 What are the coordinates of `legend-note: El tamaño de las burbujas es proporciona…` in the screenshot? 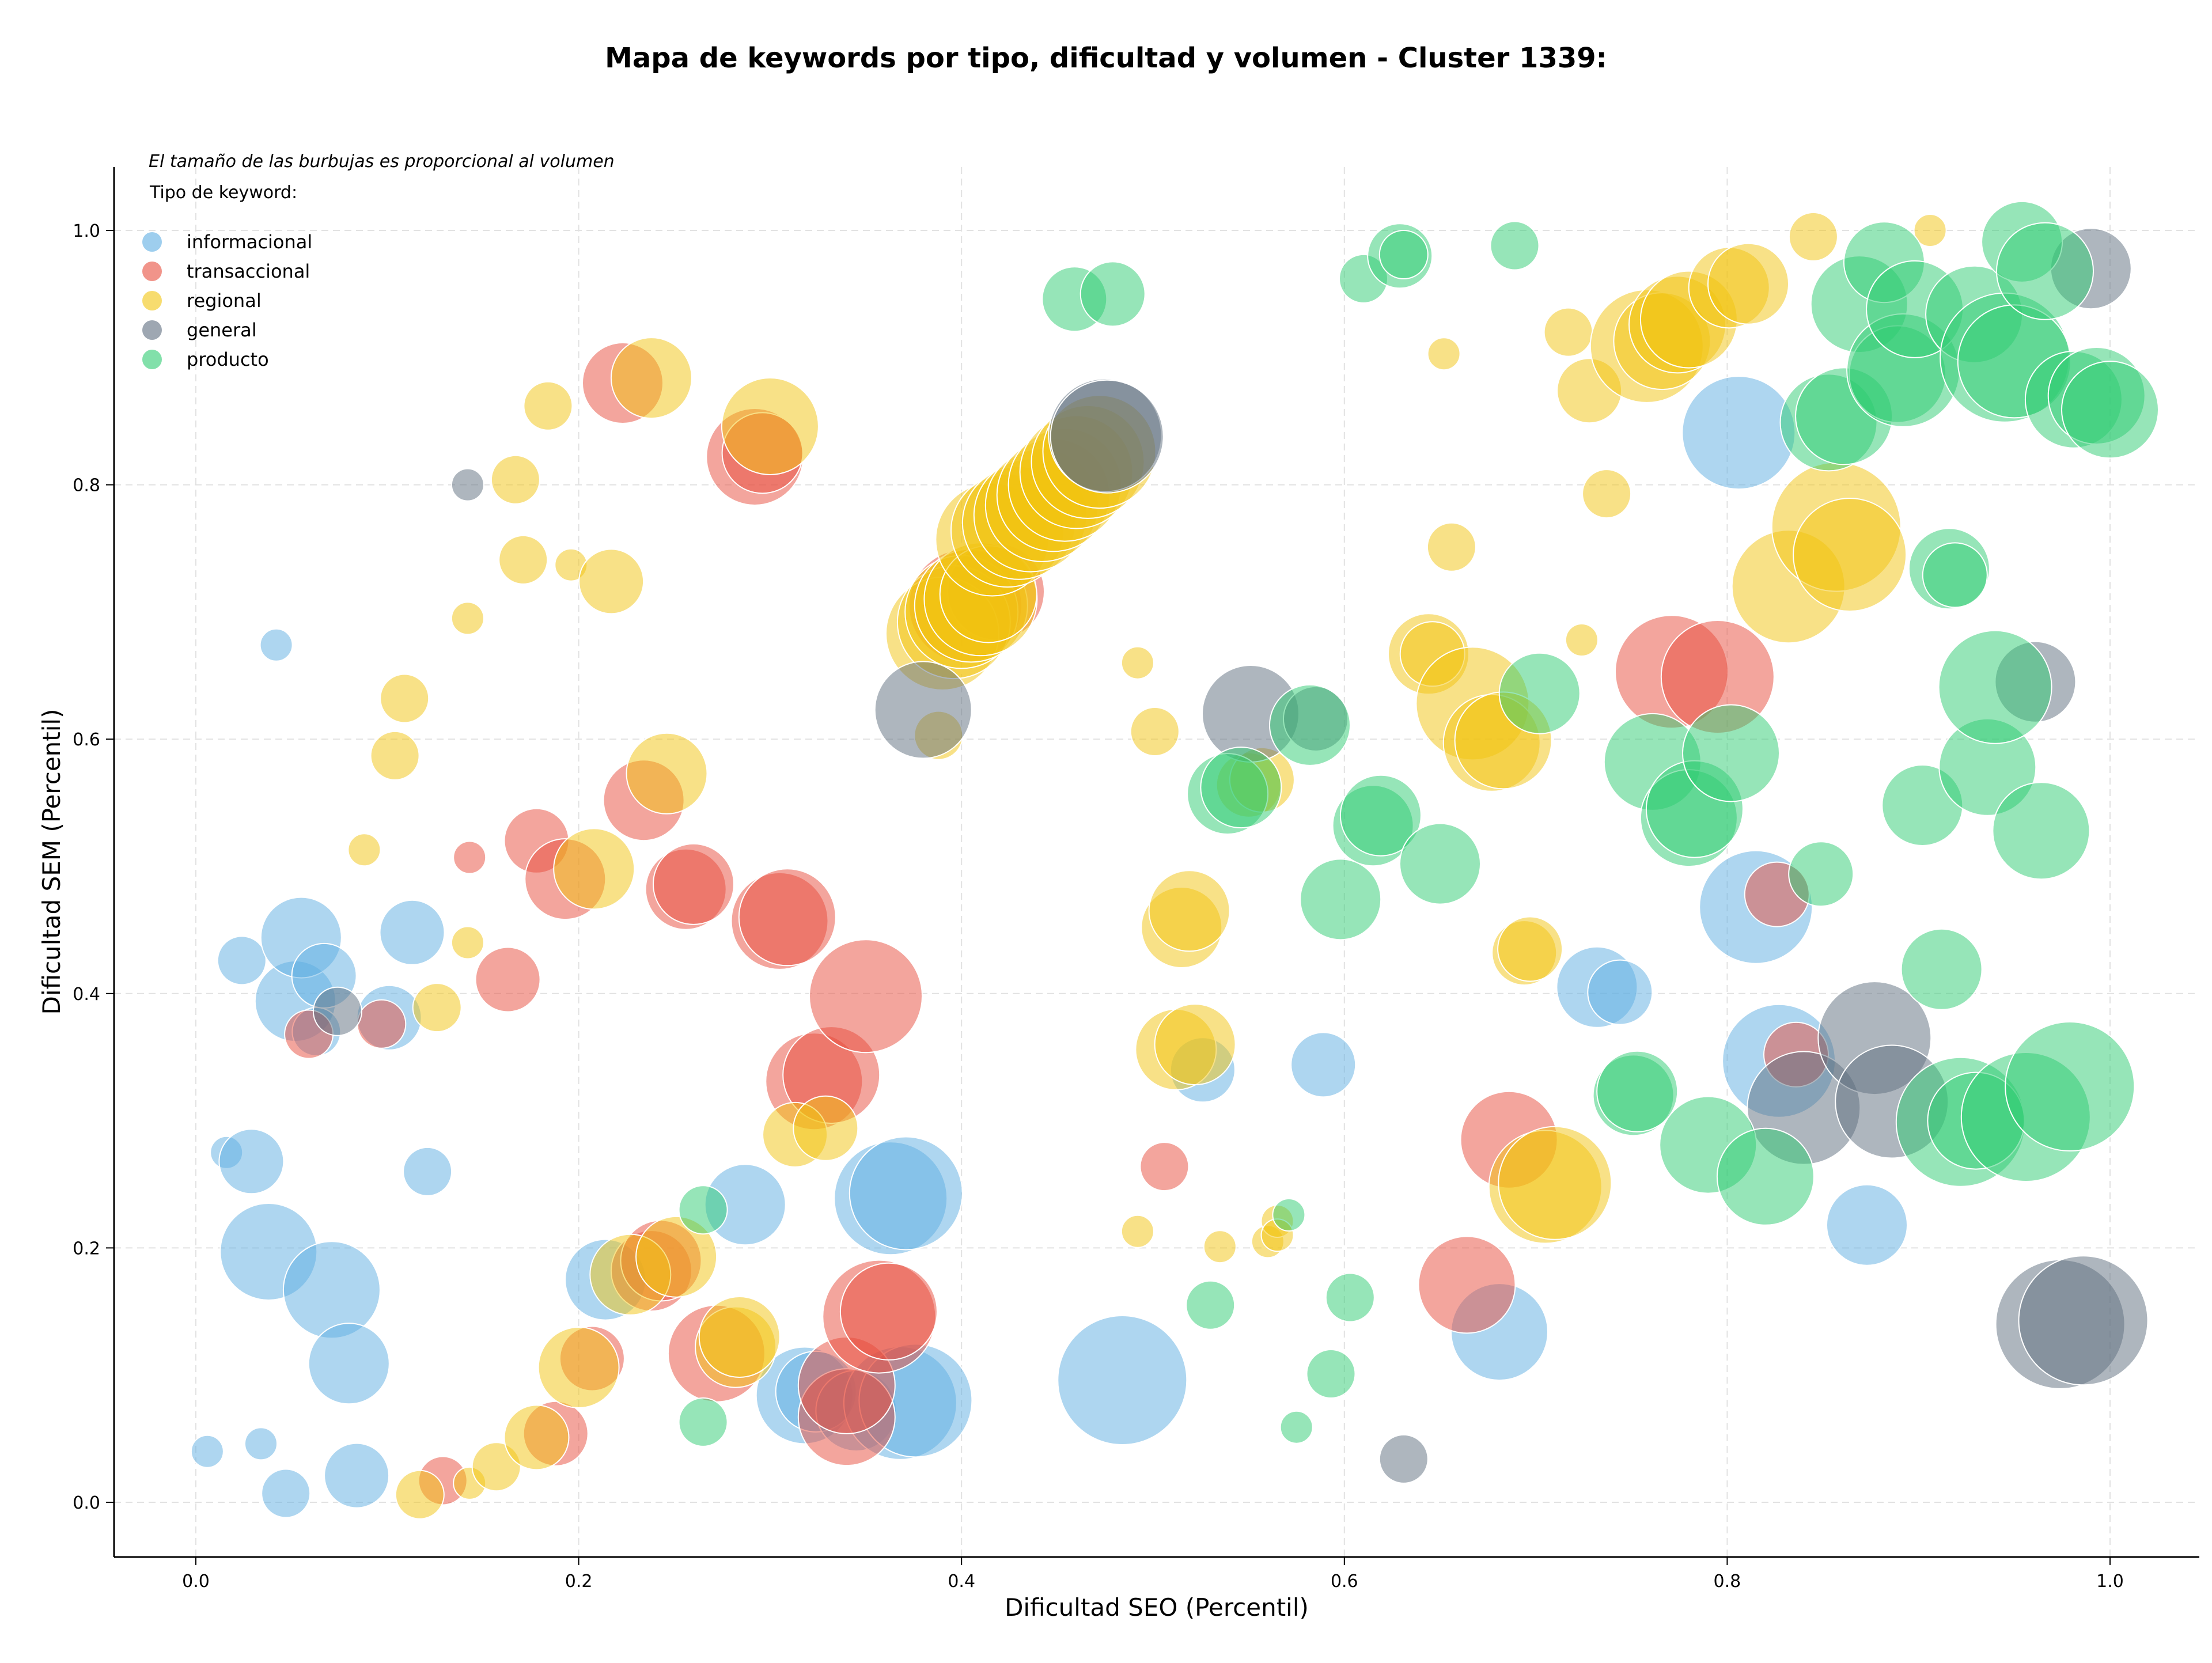 It's located at (382, 161).